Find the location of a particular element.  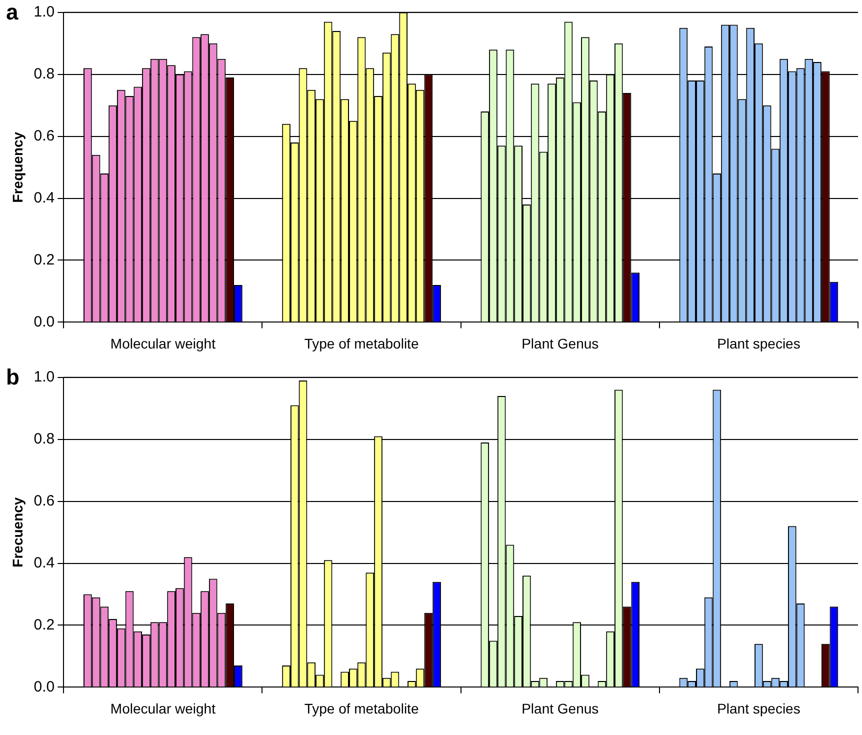

y-axis-title: Frequency is located at coordinates (17, 167).